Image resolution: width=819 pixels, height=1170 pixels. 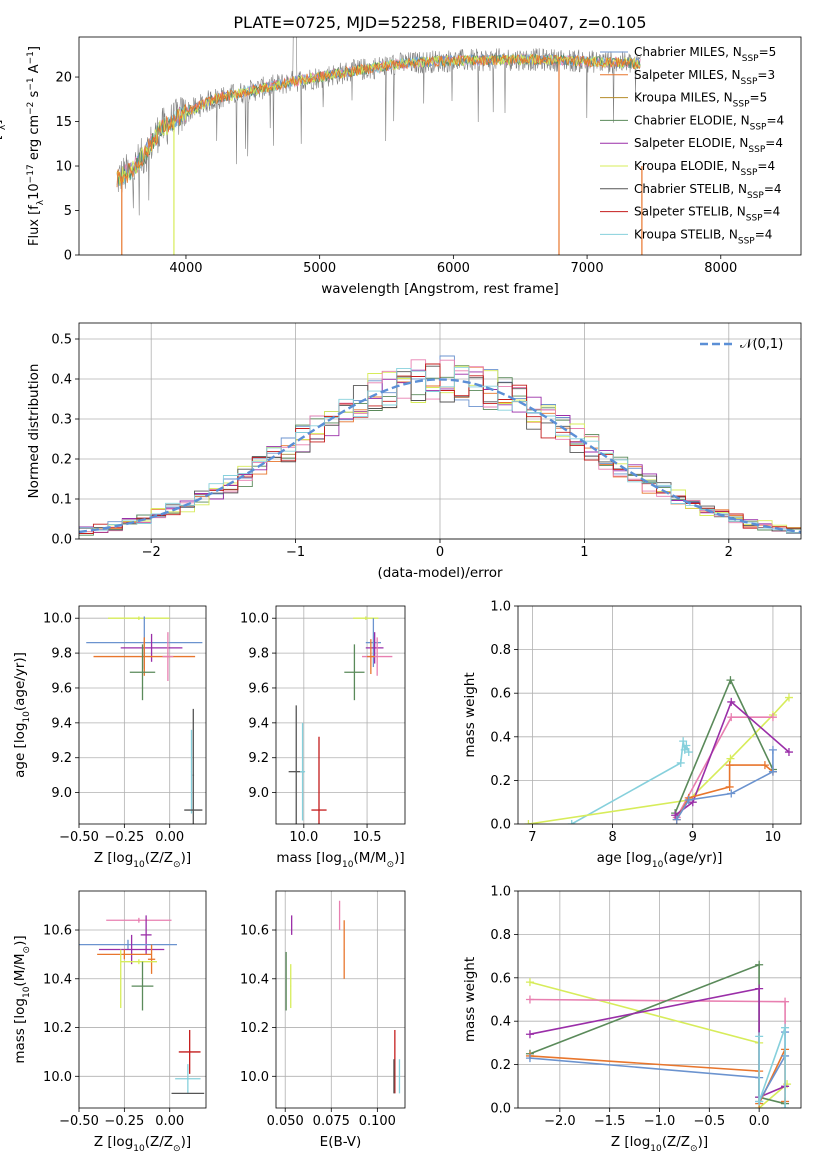 What do you see at coordinates (676, 1142) in the screenshot?
I see `weight_vs_Z-xlabel-part: (Z/Z` at bounding box center [676, 1142].